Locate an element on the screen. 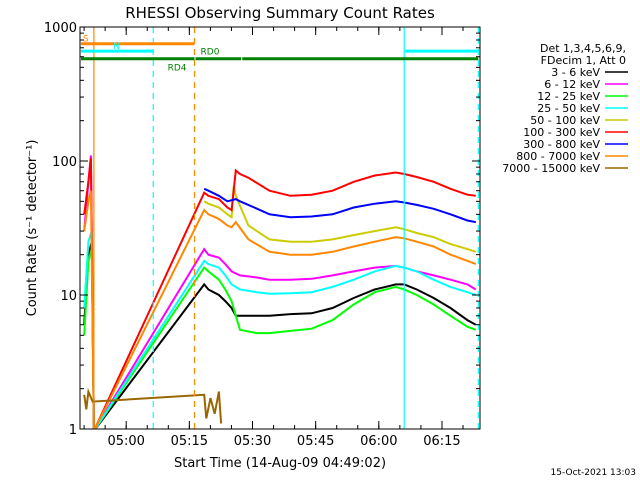 This screenshot has height=480, width=640. legend-entry-label: 300 - 800 keV is located at coordinates (561, 144).